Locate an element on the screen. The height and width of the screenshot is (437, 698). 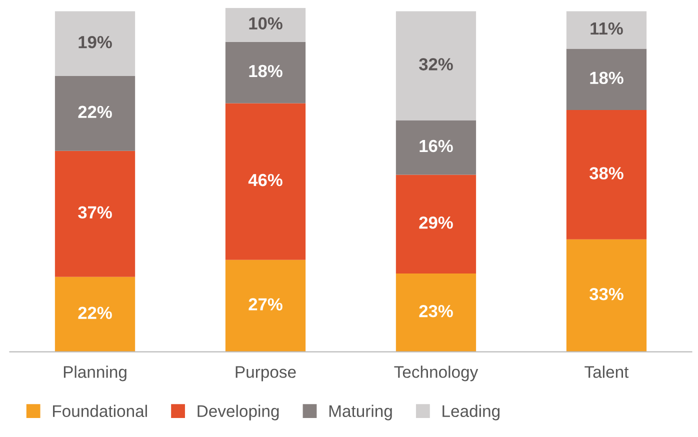
data-label: 29% is located at coordinates (436, 222).